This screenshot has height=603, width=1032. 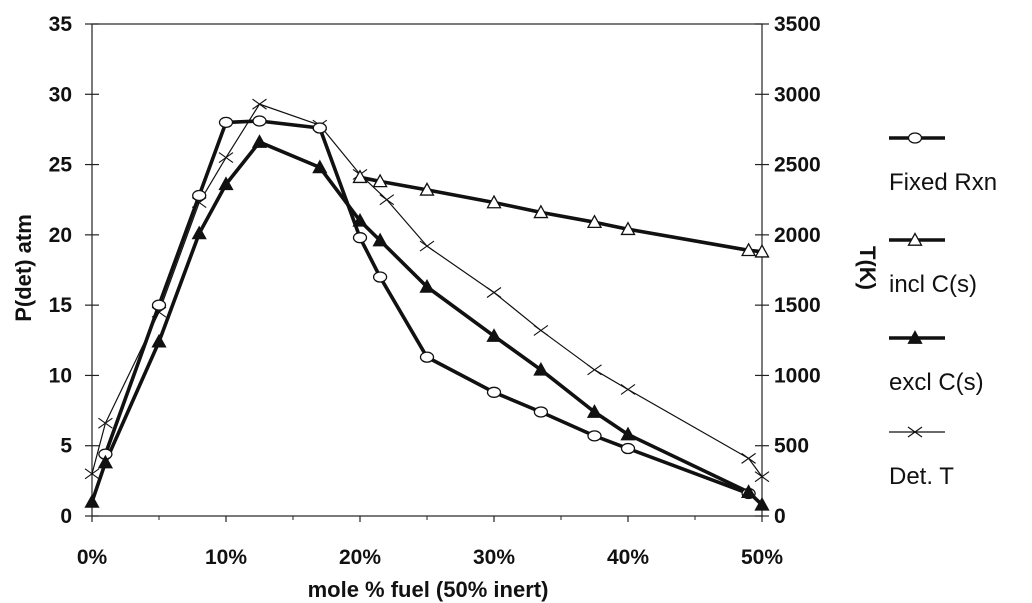 I want to click on legend-label: incl C(s), so click(x=933, y=284).